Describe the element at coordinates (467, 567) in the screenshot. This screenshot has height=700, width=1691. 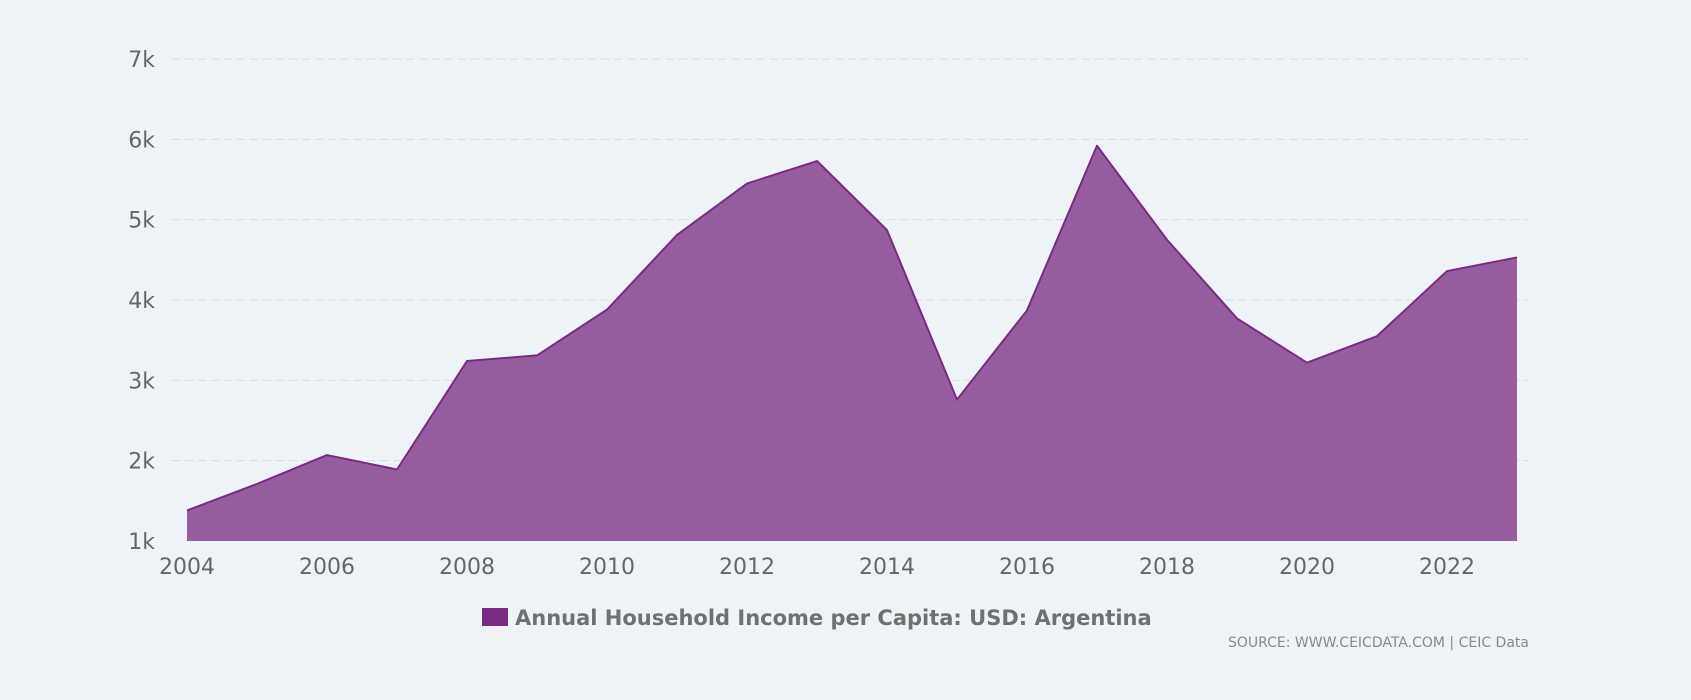
I see `x-tick-label: 2008` at that location.